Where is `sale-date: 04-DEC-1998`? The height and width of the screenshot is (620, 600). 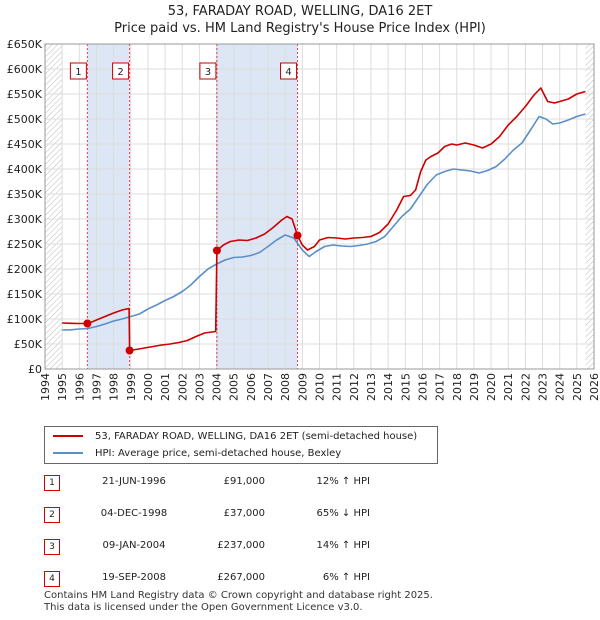
sale-date: 04-DEC-1998 is located at coordinates (134, 513).